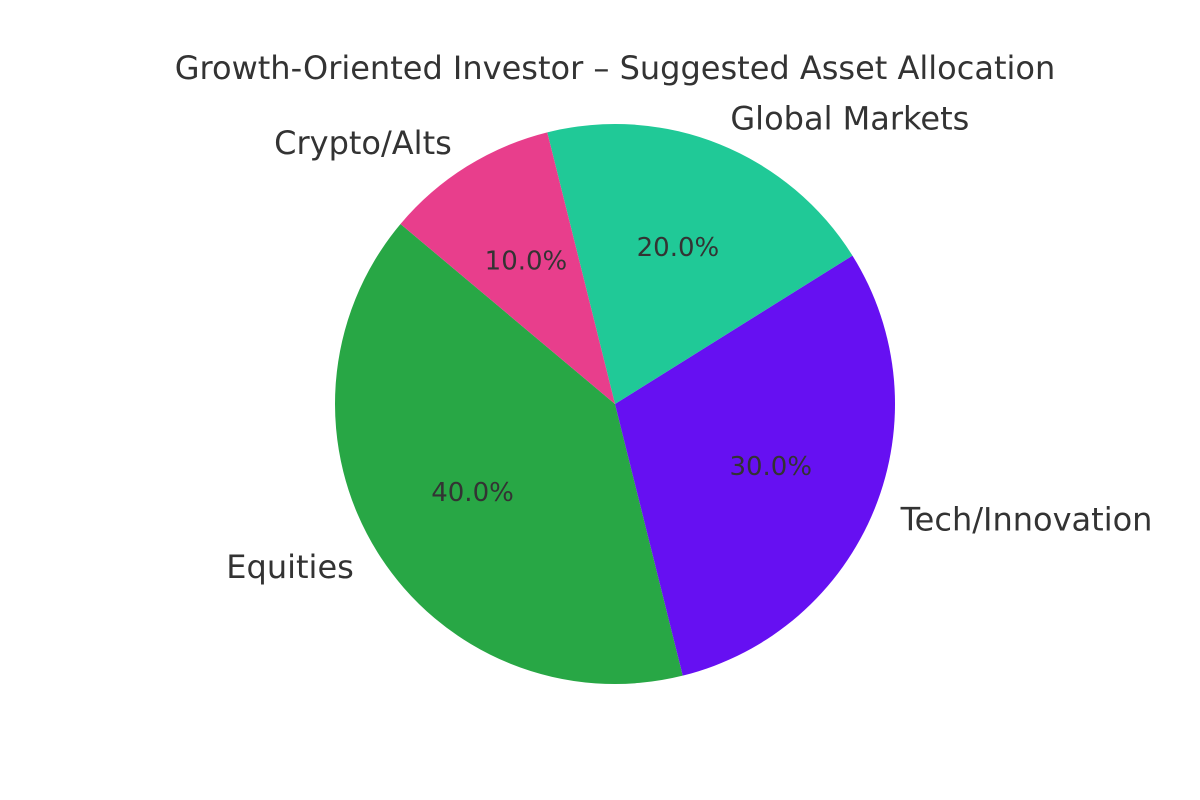  Describe the element at coordinates (700, 264) in the screenshot. I see `pie-slice-global-markets` at that location.